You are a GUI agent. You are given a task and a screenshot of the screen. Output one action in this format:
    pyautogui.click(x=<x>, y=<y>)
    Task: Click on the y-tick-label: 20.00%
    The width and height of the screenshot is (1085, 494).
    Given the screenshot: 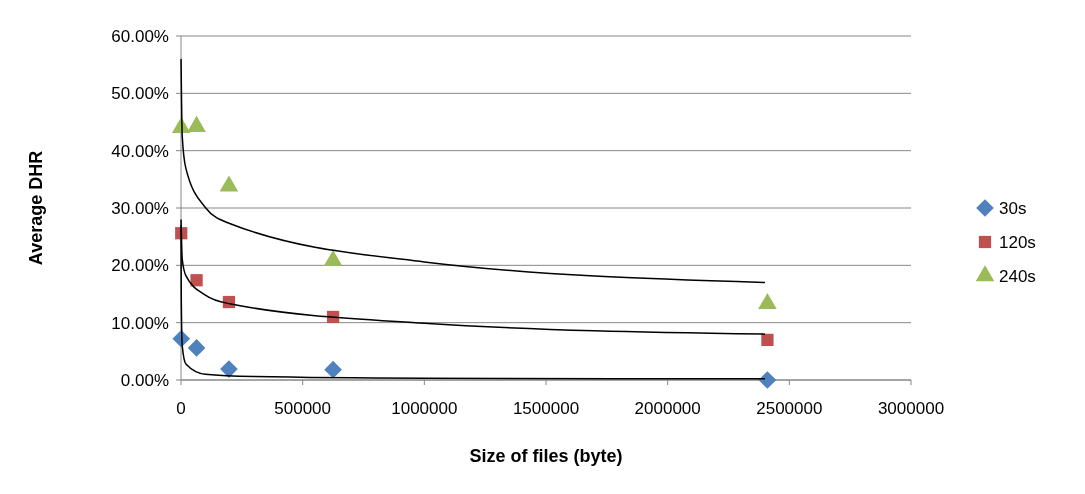 What is the action you would take?
    pyautogui.click(x=140, y=266)
    